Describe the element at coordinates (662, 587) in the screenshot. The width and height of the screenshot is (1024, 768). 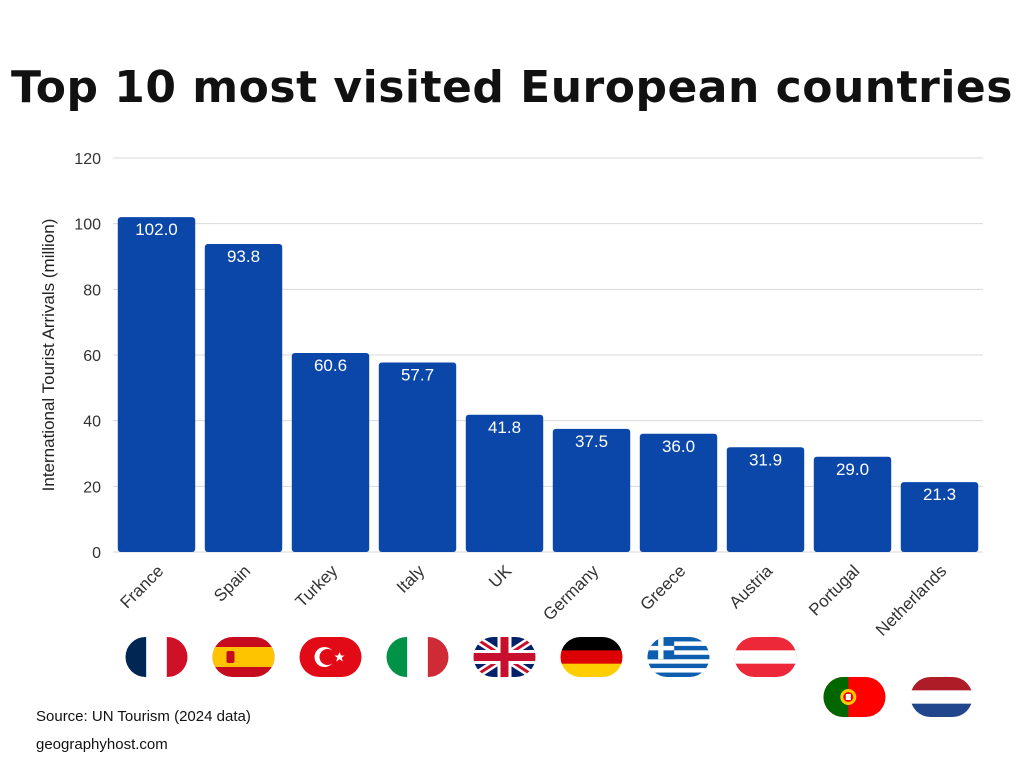
I see `x-category-label: Greece` at that location.